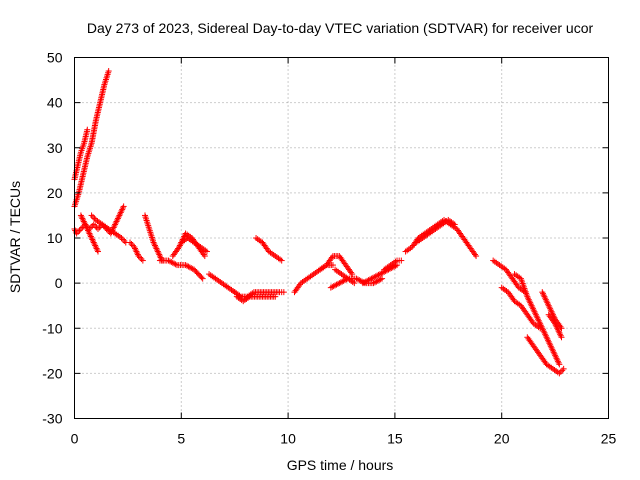  I want to click on y-tick-label: 20, so click(55, 193).